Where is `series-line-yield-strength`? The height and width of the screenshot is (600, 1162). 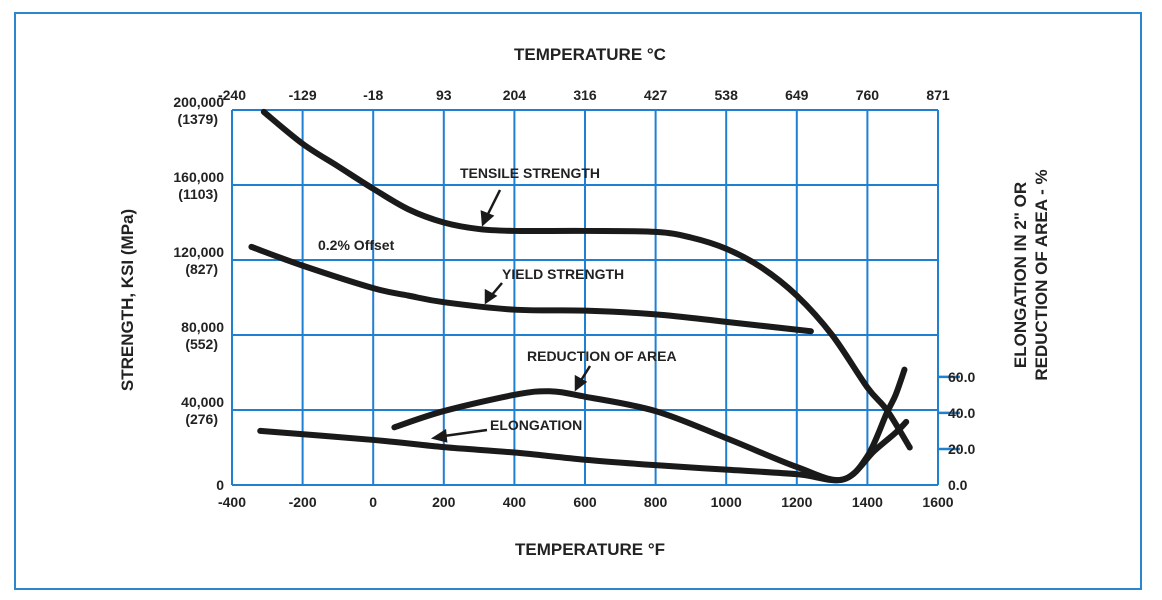
series-line-yield-strength is located at coordinates (531, 289).